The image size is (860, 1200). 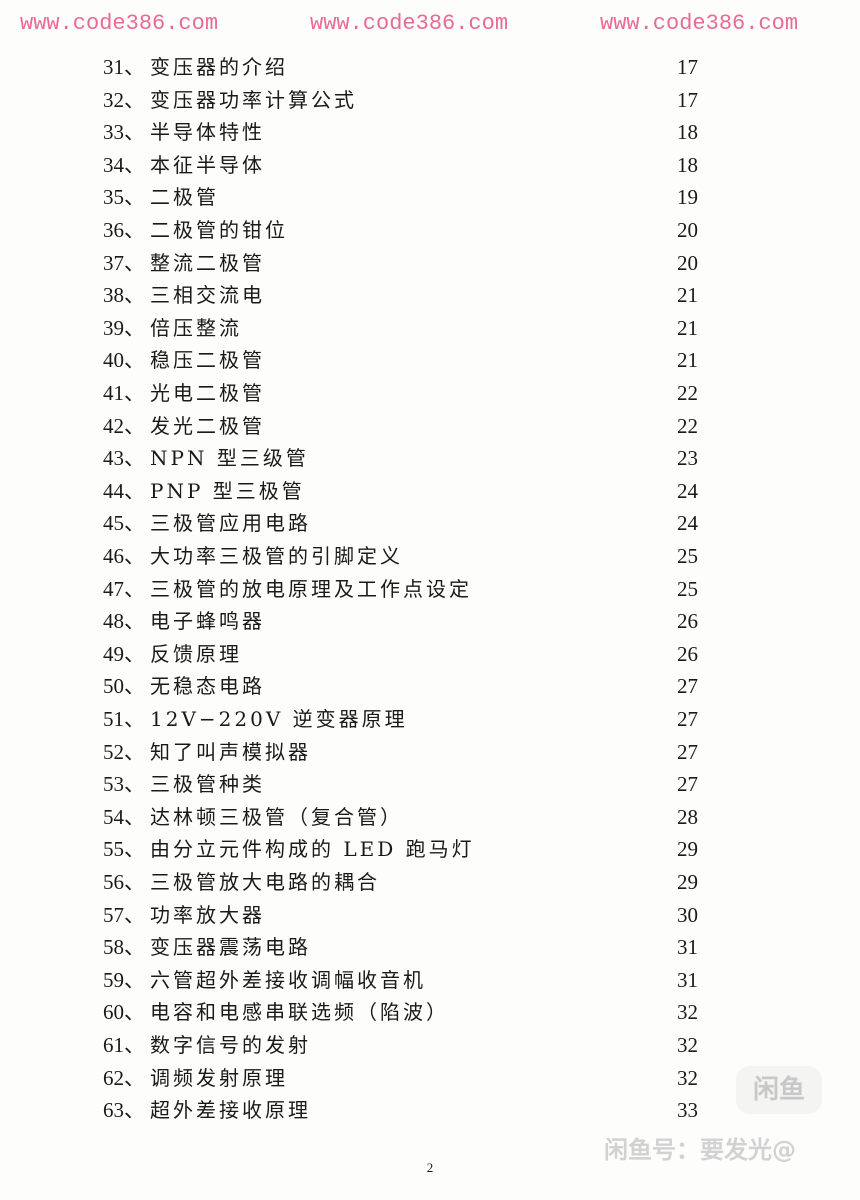 What do you see at coordinates (430, 295) in the screenshot?
I see `toc-entry: 38、 三相交流电 21` at bounding box center [430, 295].